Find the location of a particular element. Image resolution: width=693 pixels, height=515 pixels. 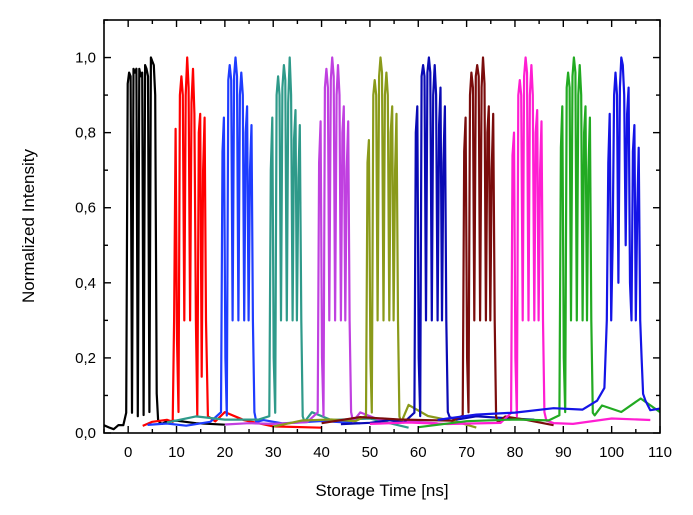

x-tick-label: 80 is located at coordinates (515, 452).